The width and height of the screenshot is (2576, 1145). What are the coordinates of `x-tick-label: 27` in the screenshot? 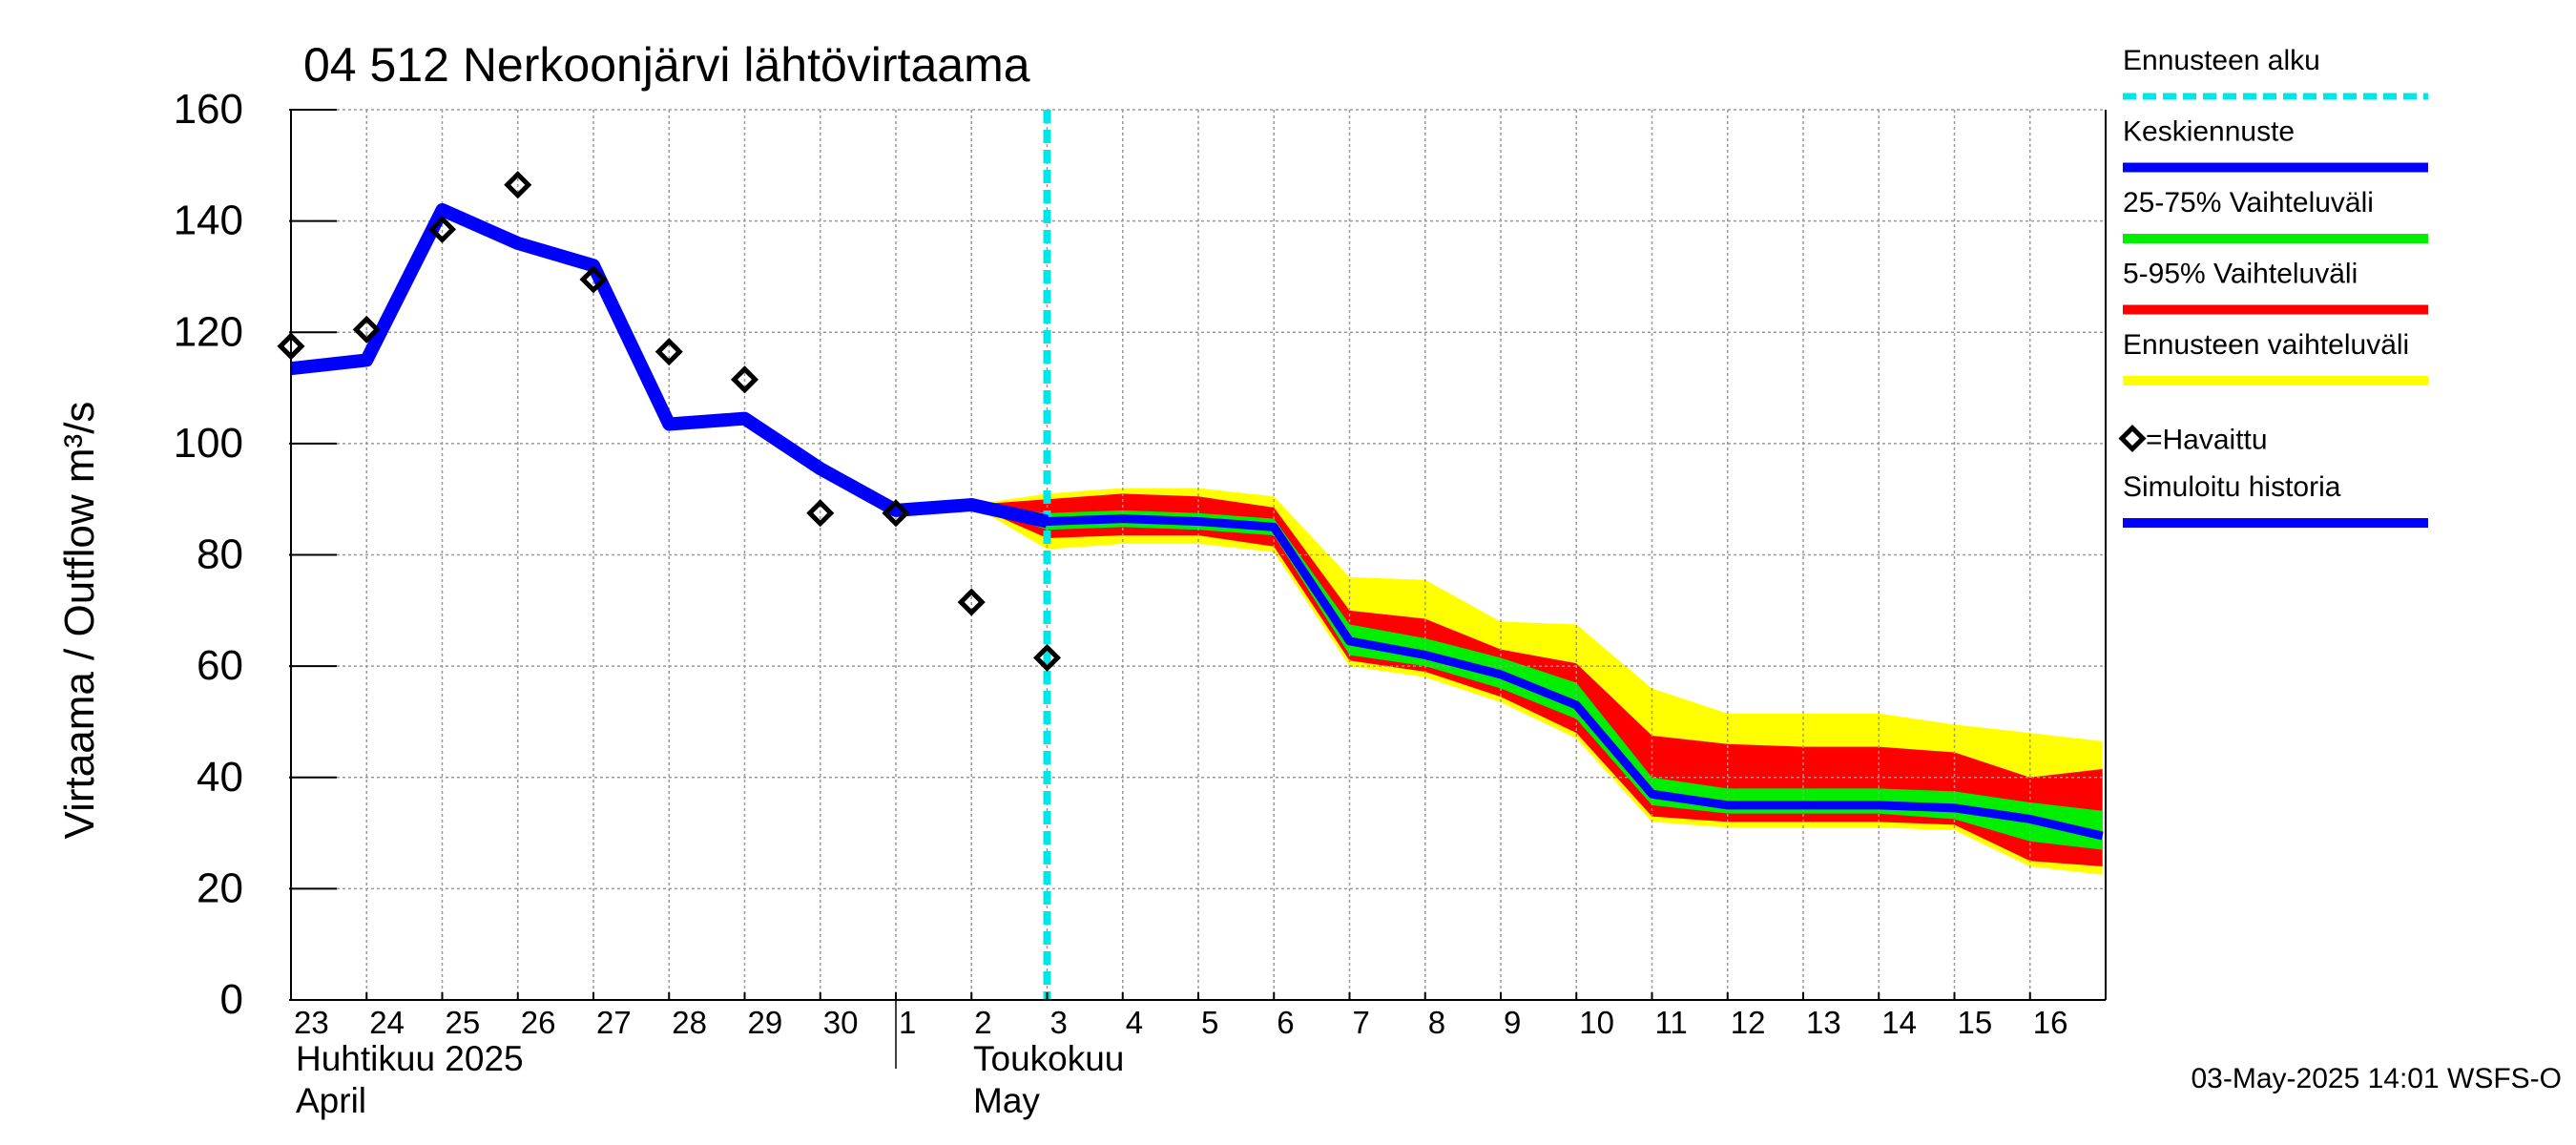 It's located at (614, 1022).